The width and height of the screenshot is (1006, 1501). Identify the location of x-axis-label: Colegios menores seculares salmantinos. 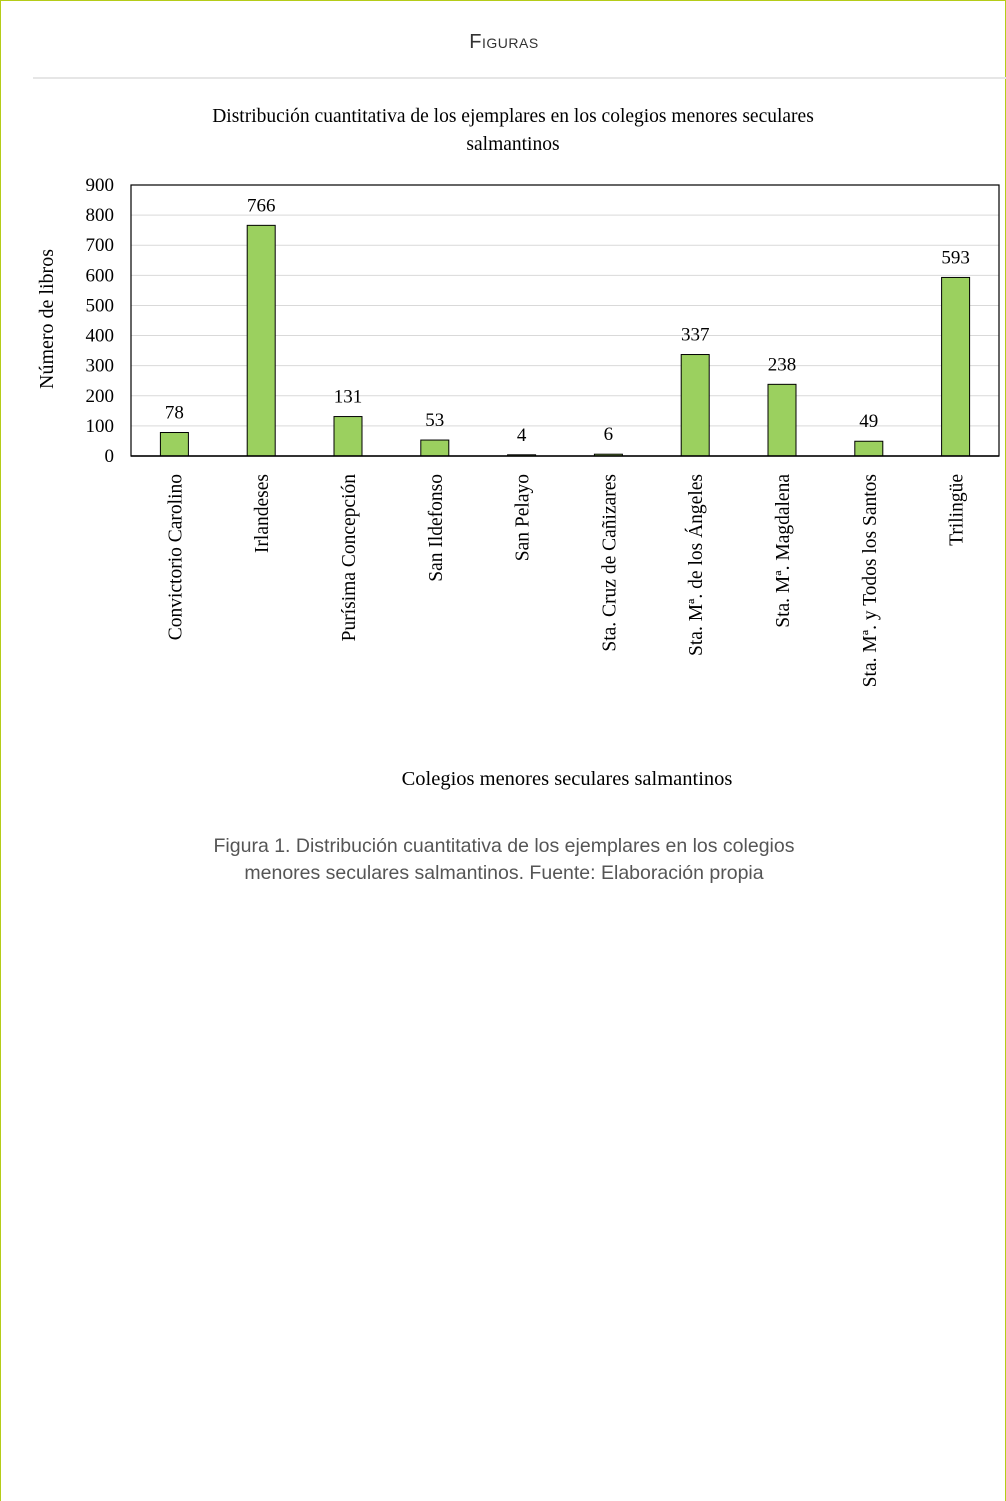
(567, 779).